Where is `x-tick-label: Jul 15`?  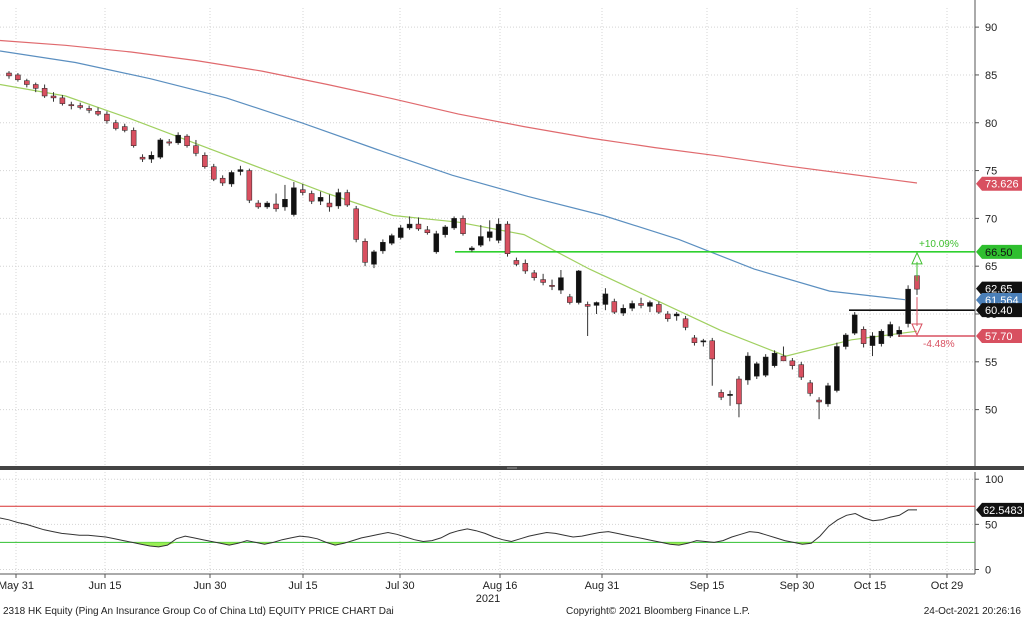
x-tick-label: Jul 15 is located at coordinates (302, 586).